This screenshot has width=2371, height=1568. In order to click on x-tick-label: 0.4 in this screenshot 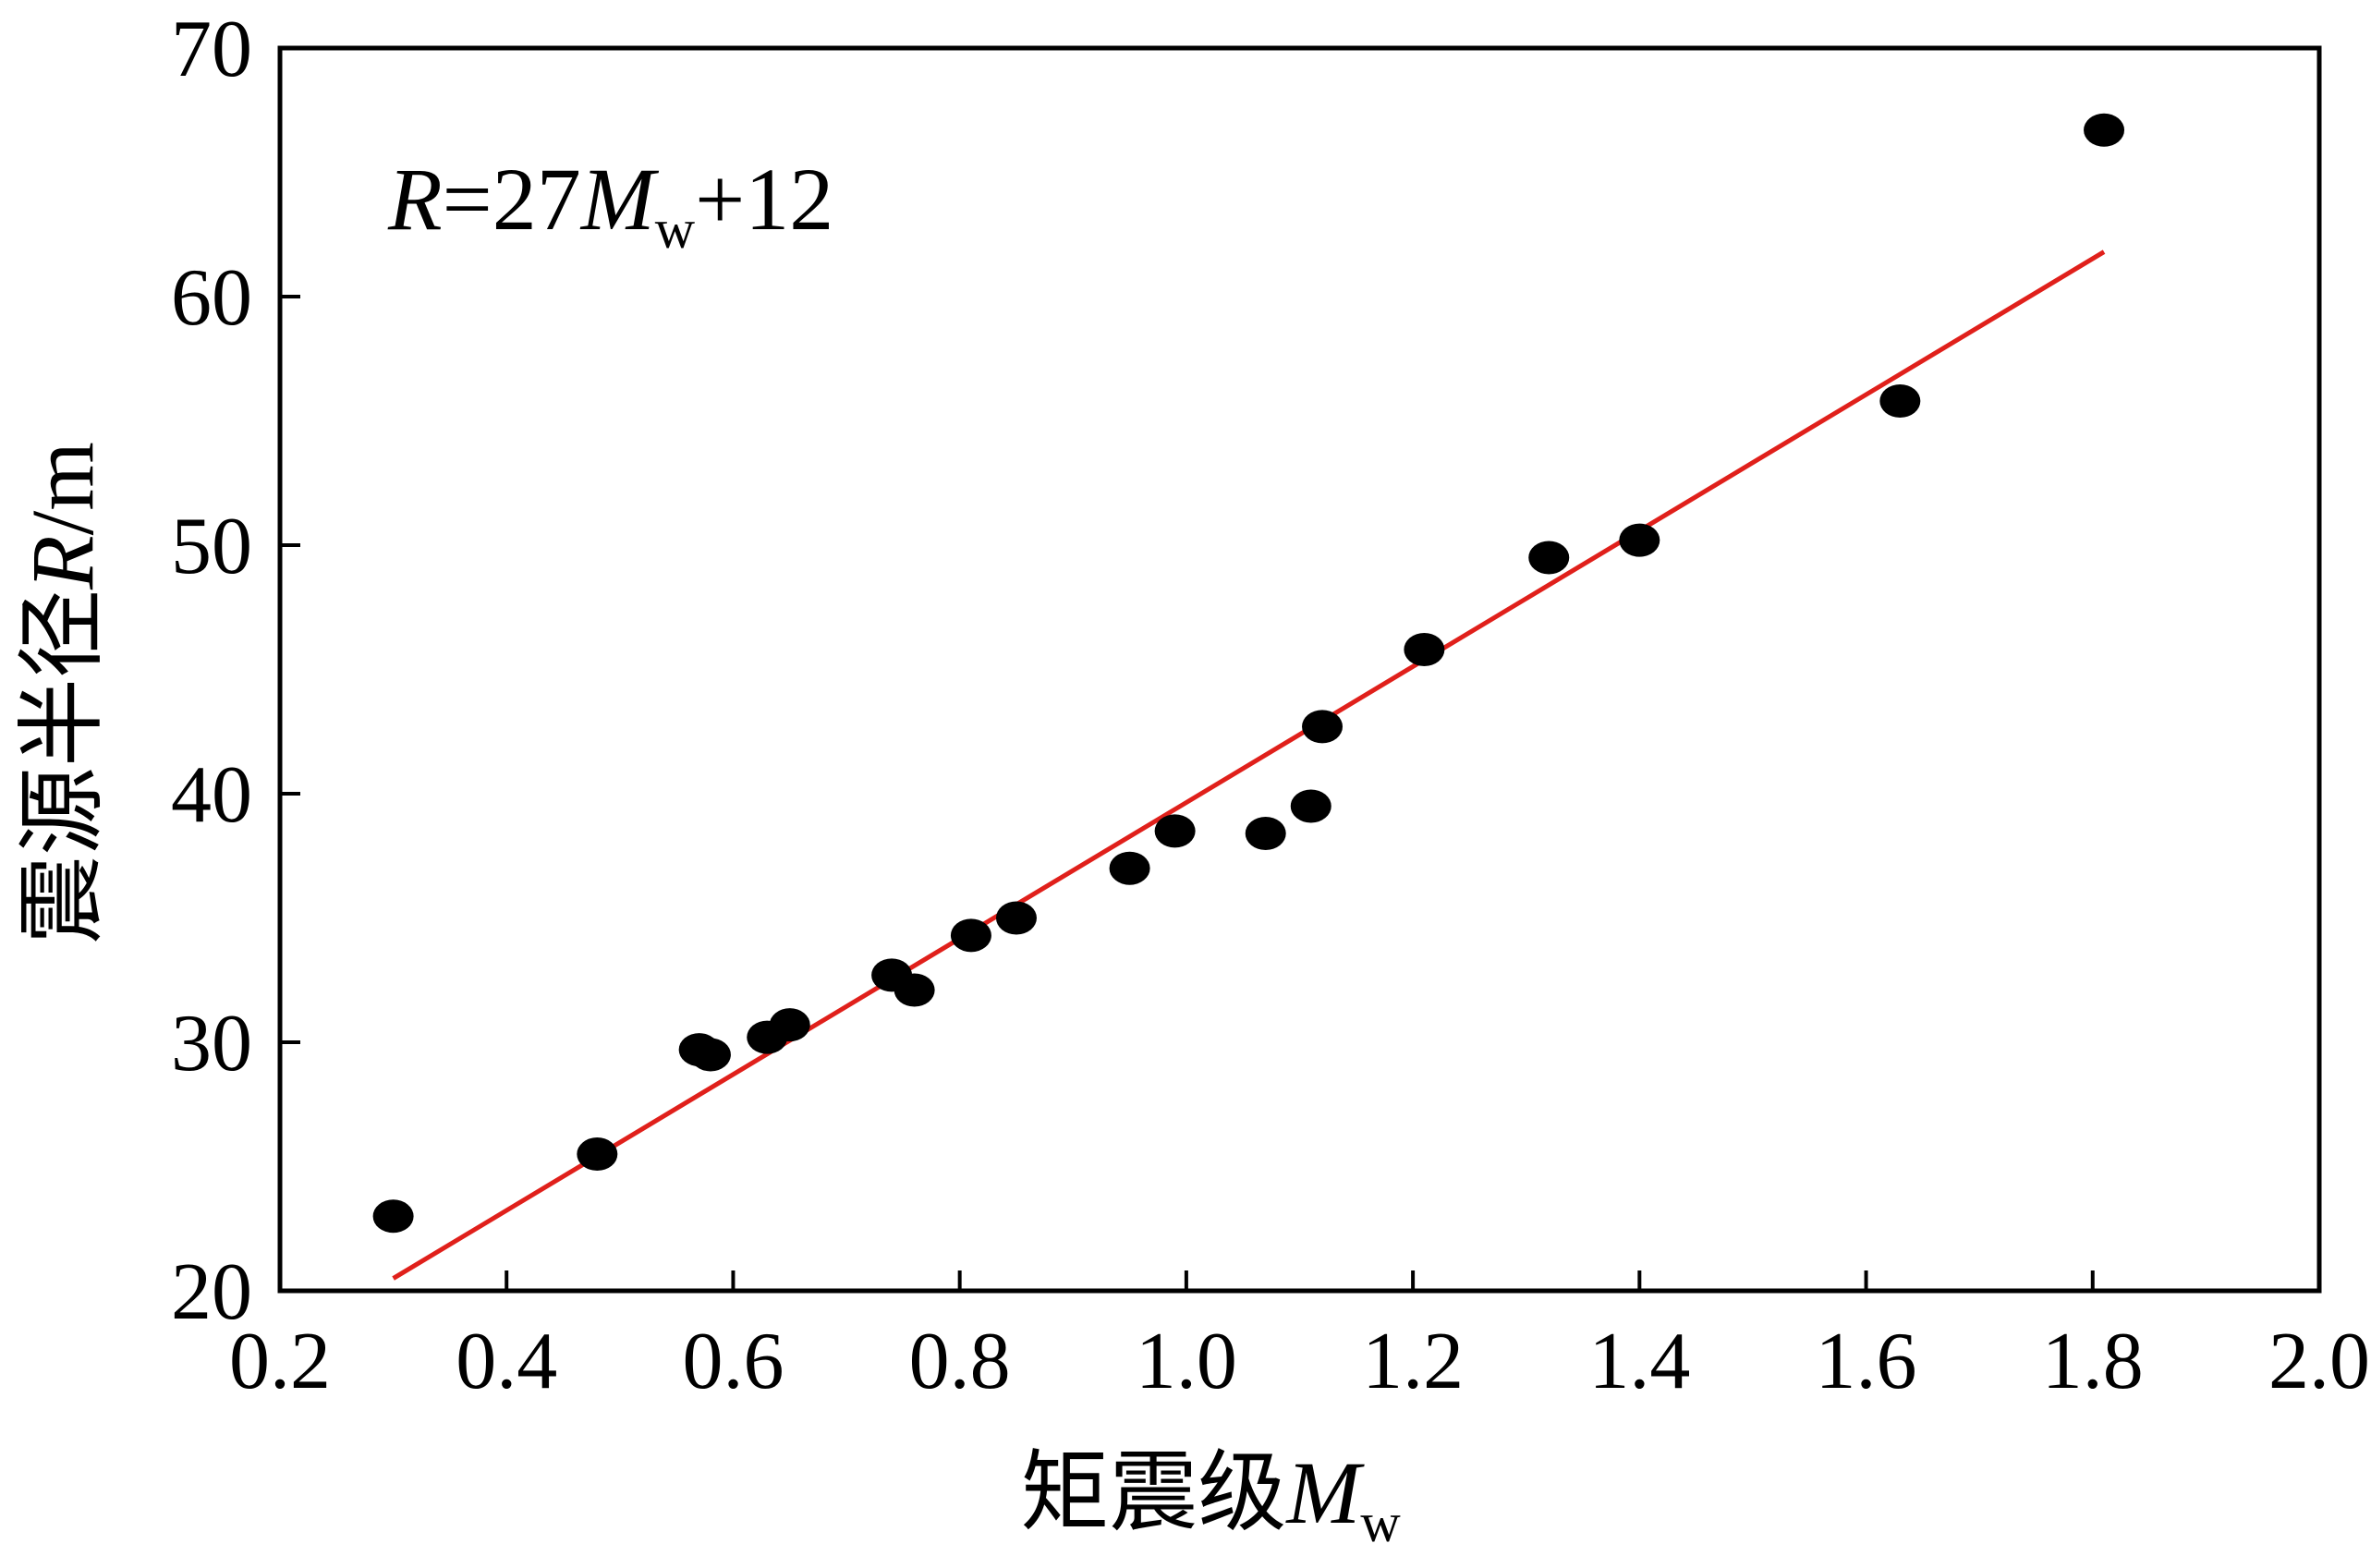, I will do `click(506, 1361)`.